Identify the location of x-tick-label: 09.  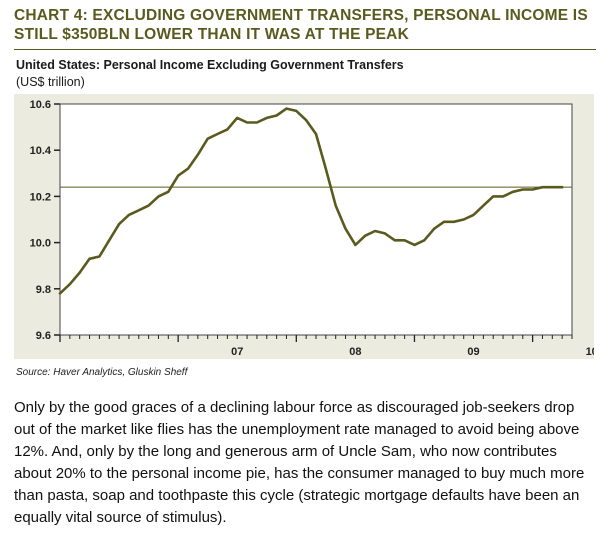
(473, 352).